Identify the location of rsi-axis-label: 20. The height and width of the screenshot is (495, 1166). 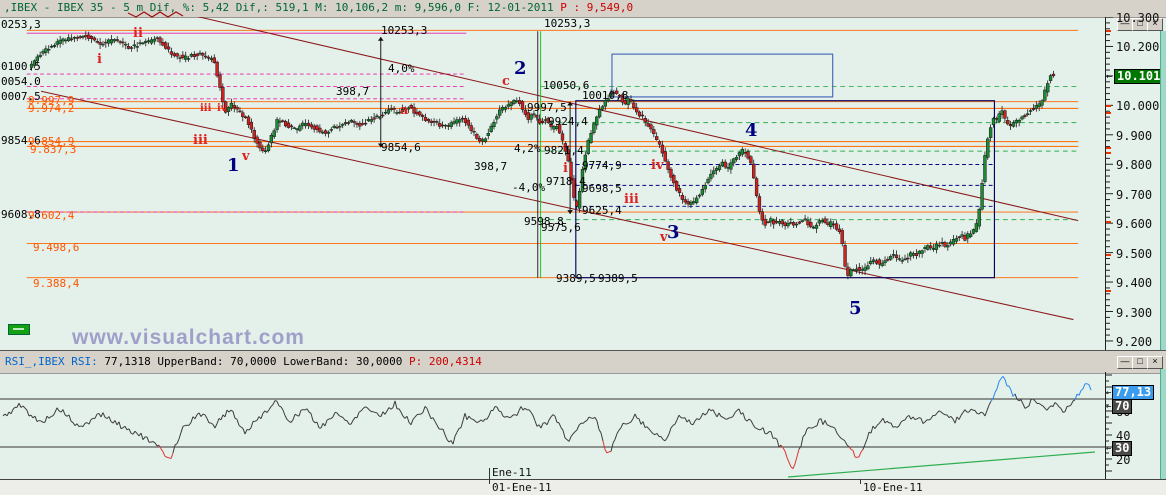
(1123, 460).